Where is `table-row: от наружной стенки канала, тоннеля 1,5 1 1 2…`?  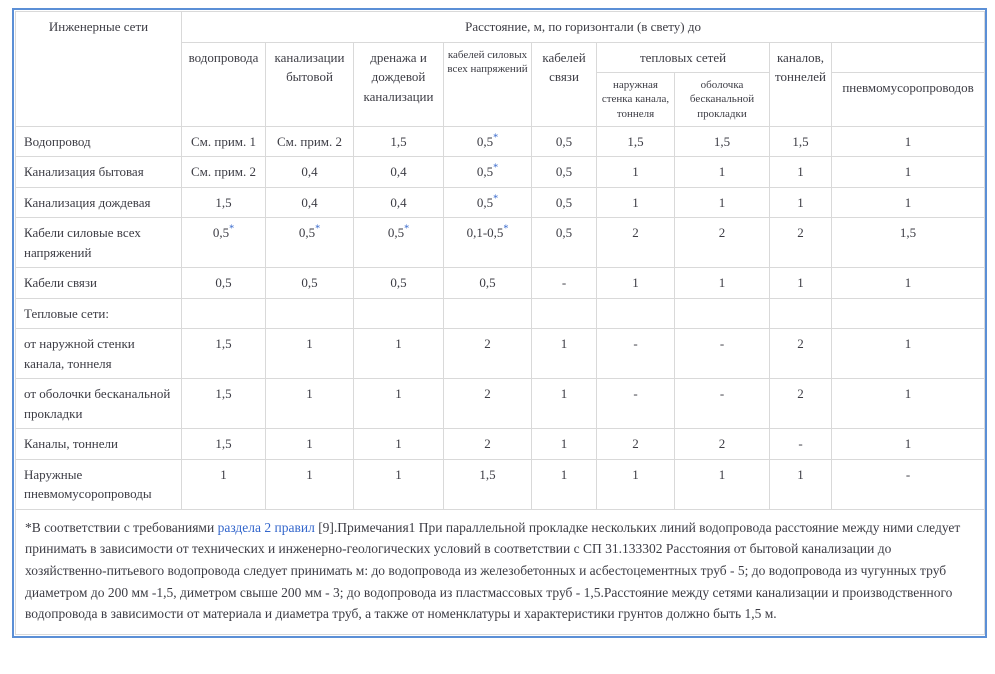
table-row: от наружной стенки канала, тоннеля 1,5 1 1 2… is located at coordinates (500, 354).